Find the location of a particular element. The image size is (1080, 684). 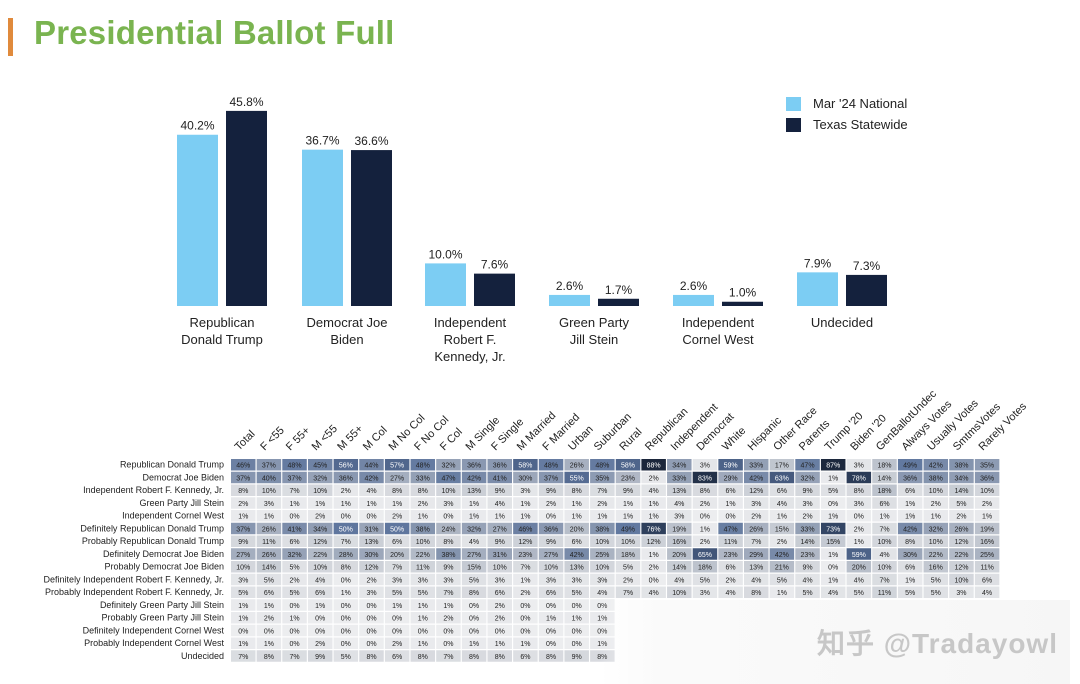

table-cell-value: 12% is located at coordinates (654, 542).